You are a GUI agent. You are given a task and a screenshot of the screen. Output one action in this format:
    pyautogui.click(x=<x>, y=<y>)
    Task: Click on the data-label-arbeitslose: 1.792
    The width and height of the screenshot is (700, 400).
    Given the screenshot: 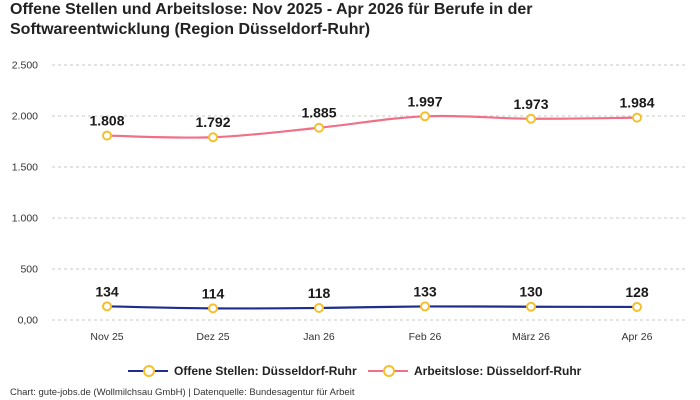 What is the action you would take?
    pyautogui.click(x=212, y=122)
    